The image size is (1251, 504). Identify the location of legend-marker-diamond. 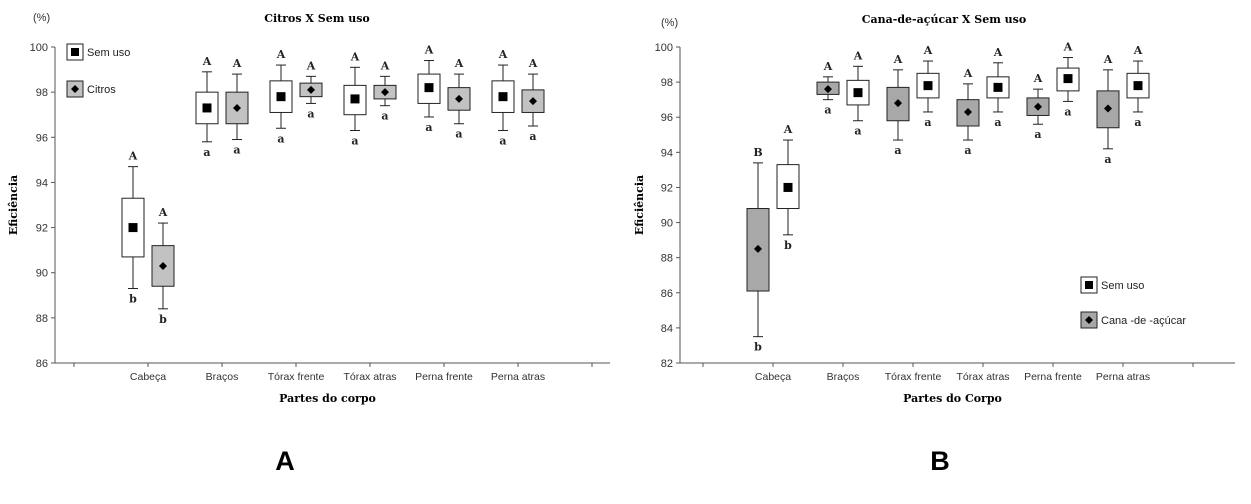
(75, 89).